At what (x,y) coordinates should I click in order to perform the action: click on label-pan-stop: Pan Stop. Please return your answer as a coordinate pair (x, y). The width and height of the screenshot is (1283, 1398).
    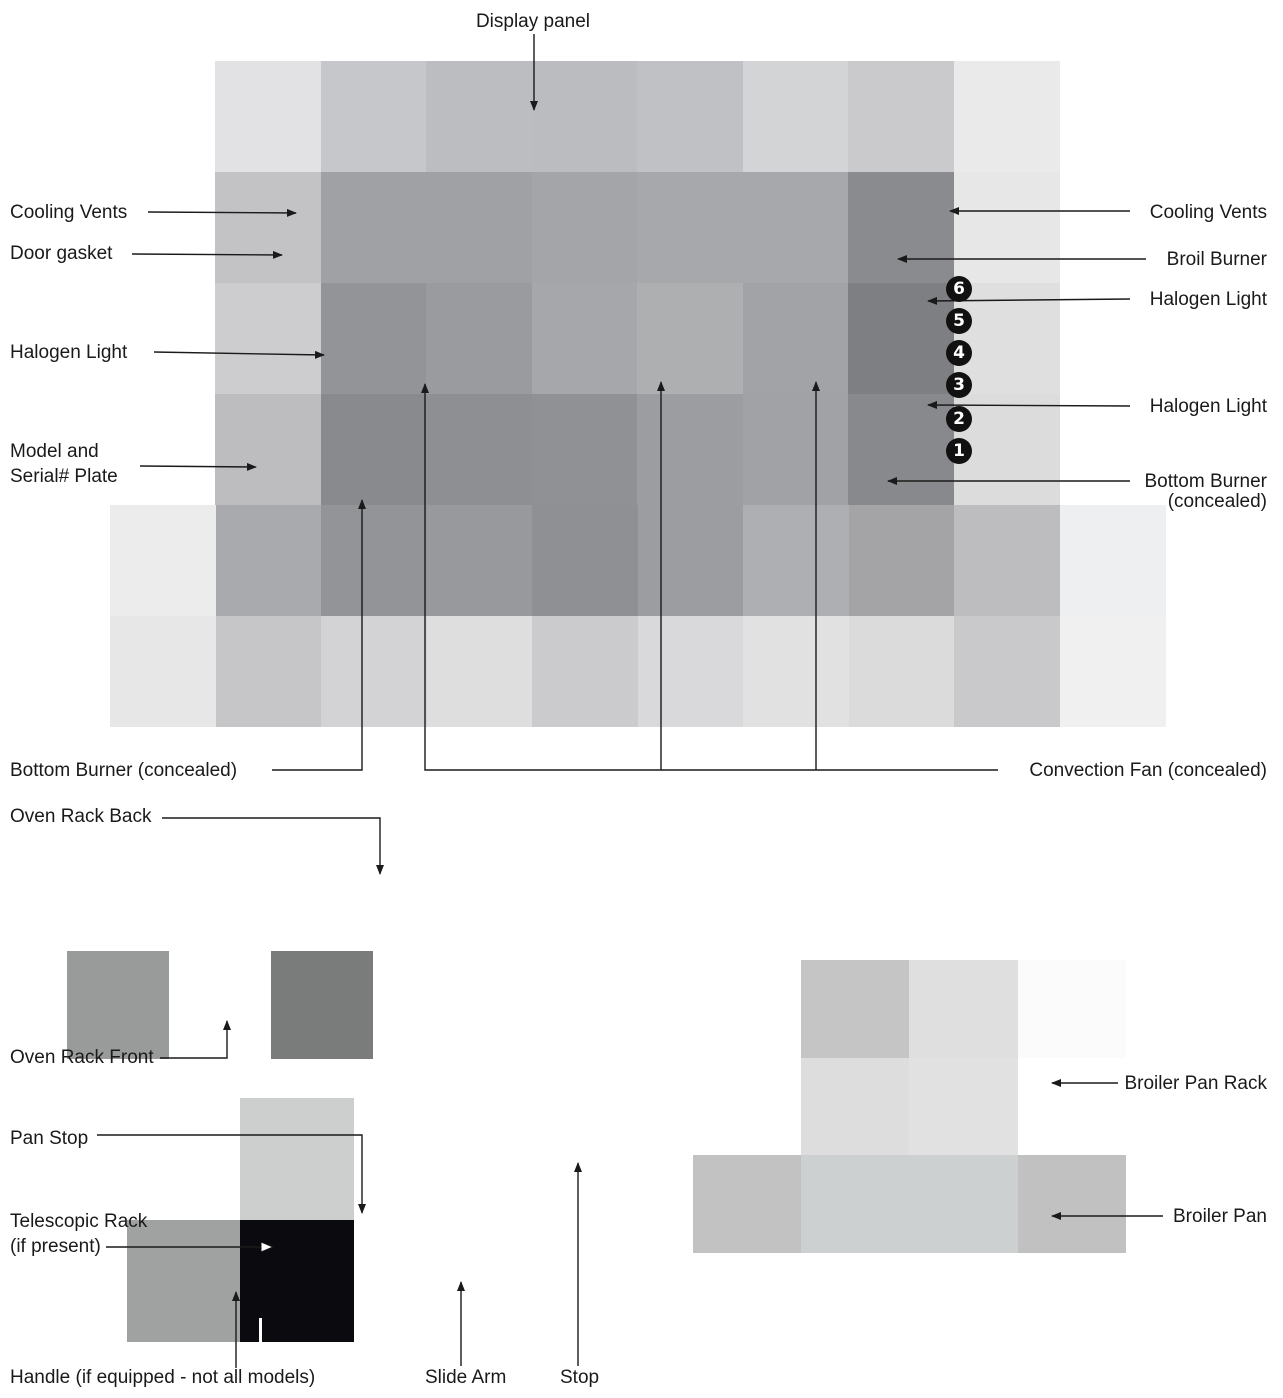
    Looking at the image, I should click on (49, 1138).